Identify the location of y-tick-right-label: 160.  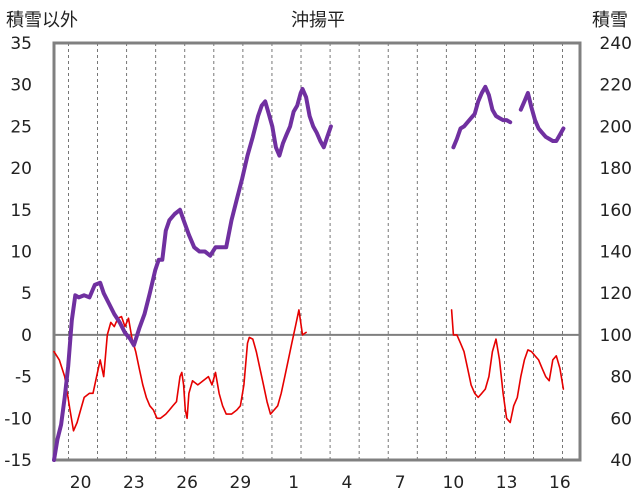
(616, 211).